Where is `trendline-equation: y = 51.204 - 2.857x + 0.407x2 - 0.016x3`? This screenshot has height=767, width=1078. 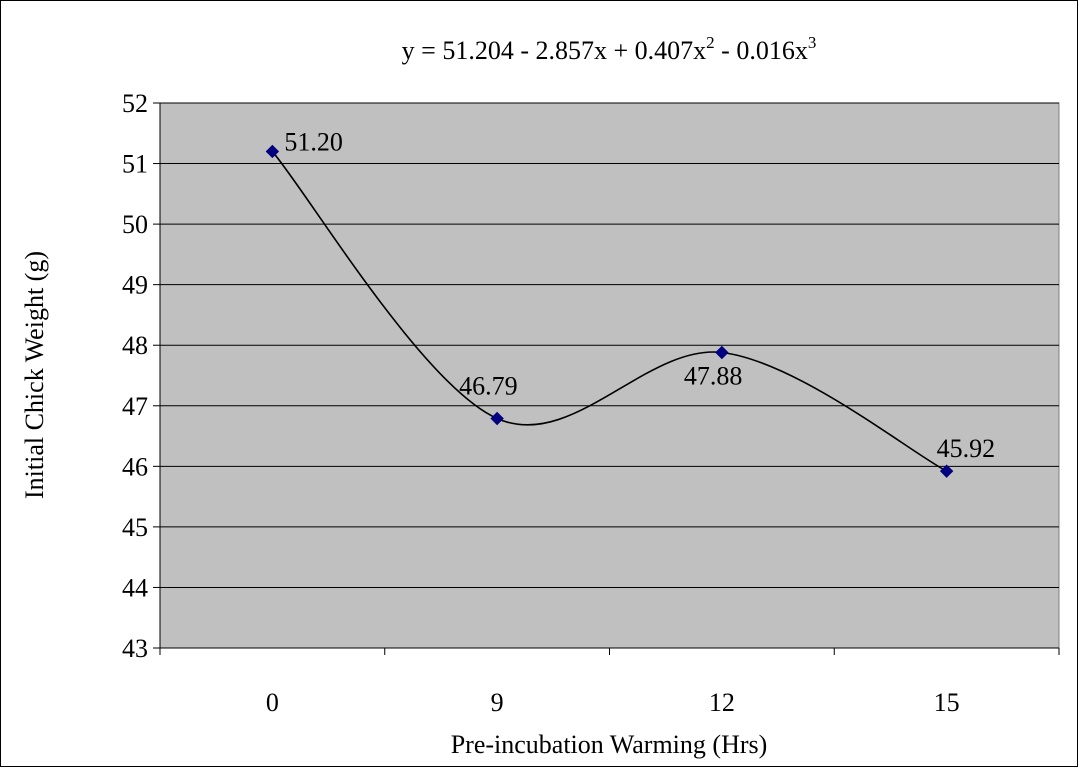
trendline-equation: y = 51.204 - 2.857x + 0.407x2 - 0.016x3 is located at coordinates (609, 49).